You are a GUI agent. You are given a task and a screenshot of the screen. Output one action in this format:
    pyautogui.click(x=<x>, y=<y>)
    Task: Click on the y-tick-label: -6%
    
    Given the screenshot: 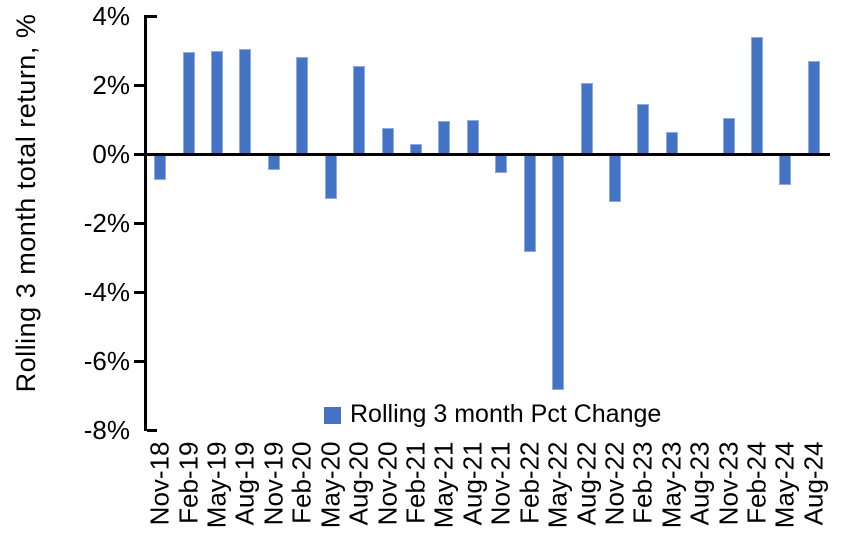 What is the action you would take?
    pyautogui.click(x=106, y=361)
    